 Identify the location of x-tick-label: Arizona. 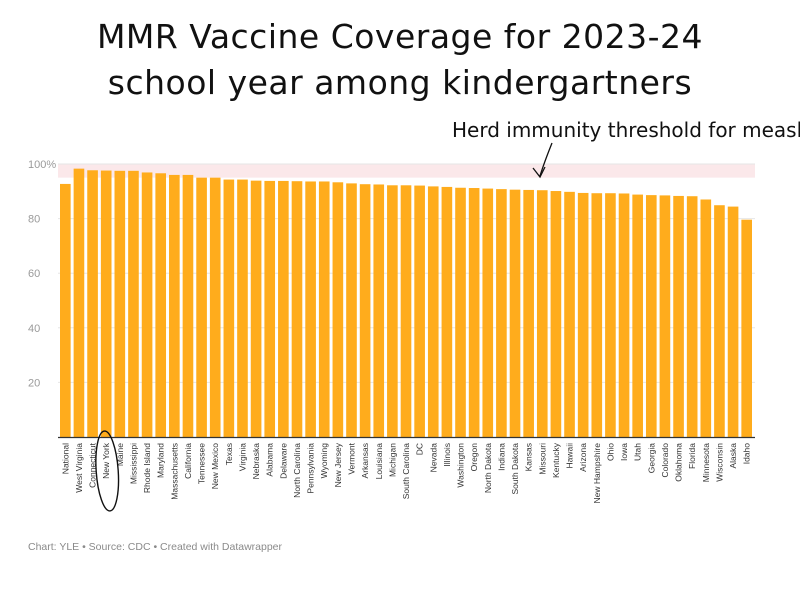
(583, 457).